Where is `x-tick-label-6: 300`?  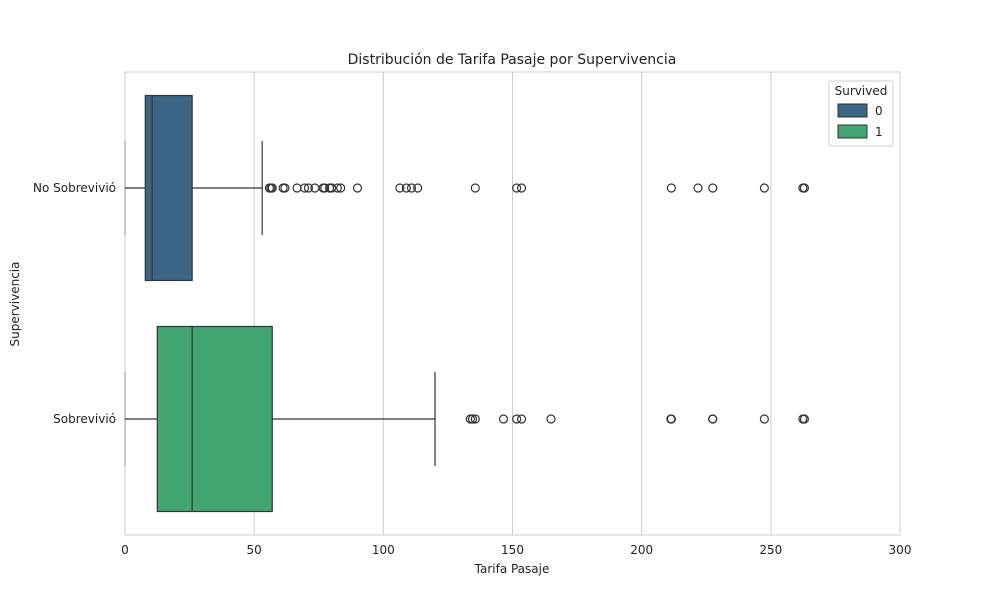 x-tick-label-6: 300 is located at coordinates (900, 550).